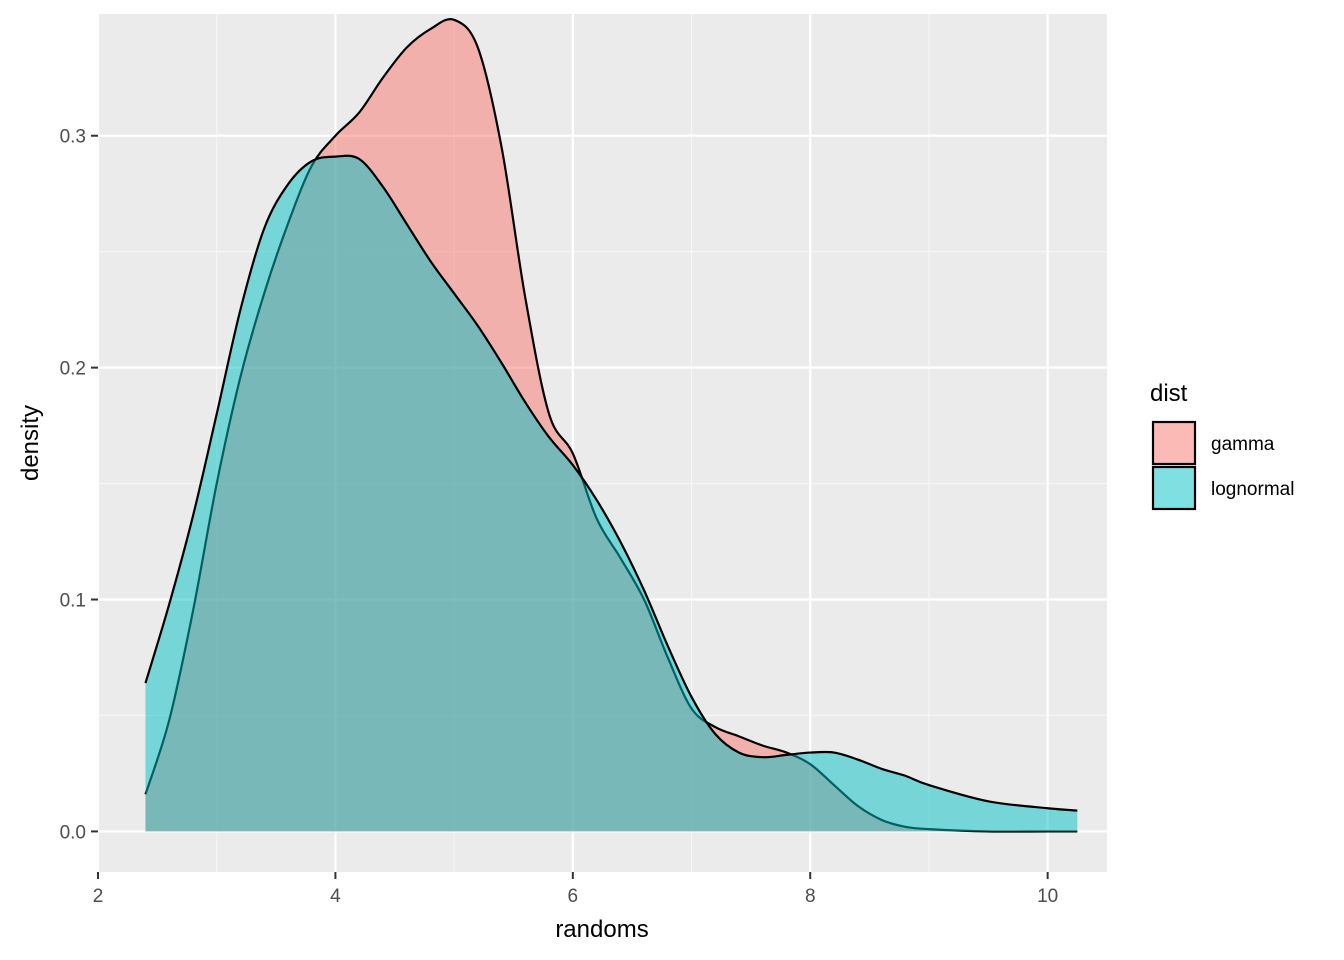  Describe the element at coordinates (1047, 896) in the screenshot. I see `x-tick-label: 10` at that location.